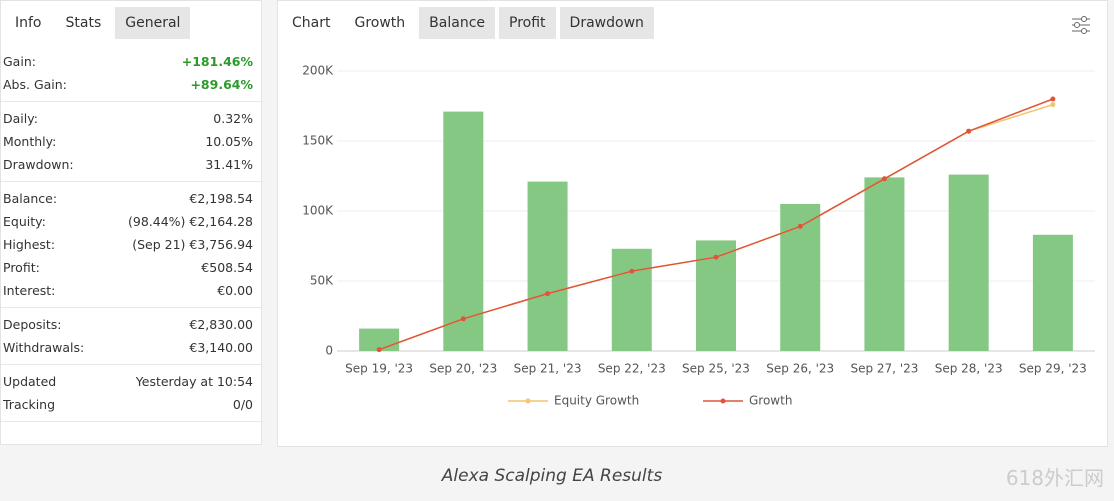 The width and height of the screenshot is (1114, 501). I want to click on x-tick-label: Sep 20, '23, so click(463, 369).